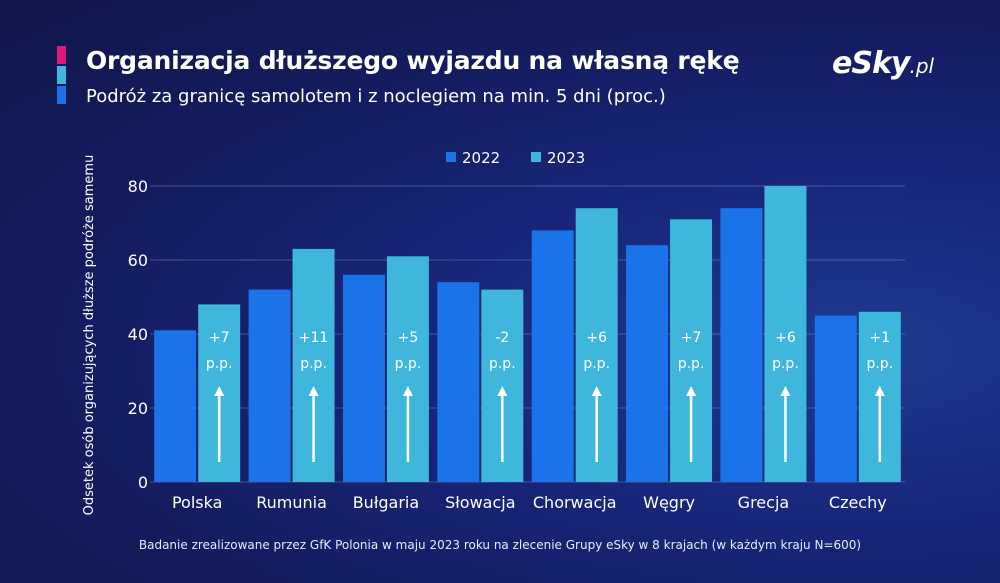 The image size is (1000, 583). What do you see at coordinates (922, 66) in the screenshot?
I see `logo-suffix: .pl` at bounding box center [922, 66].